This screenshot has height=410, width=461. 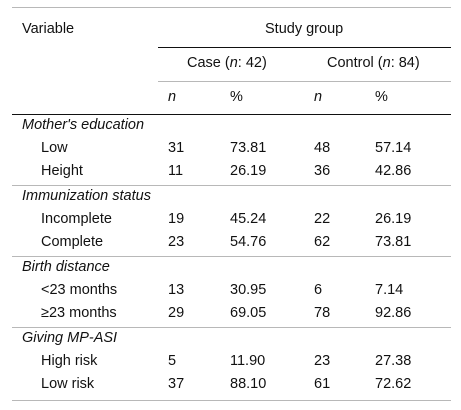 What do you see at coordinates (389, 290) in the screenshot?
I see `cell-control-pct: 7.14` at bounding box center [389, 290].